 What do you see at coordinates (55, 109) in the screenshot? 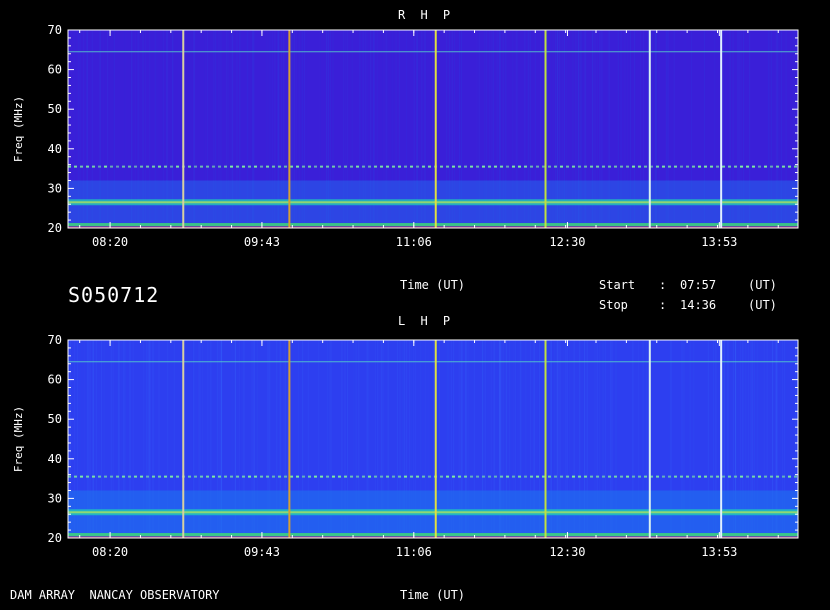
I see `rhp-ytick-label: 50` at bounding box center [55, 109].